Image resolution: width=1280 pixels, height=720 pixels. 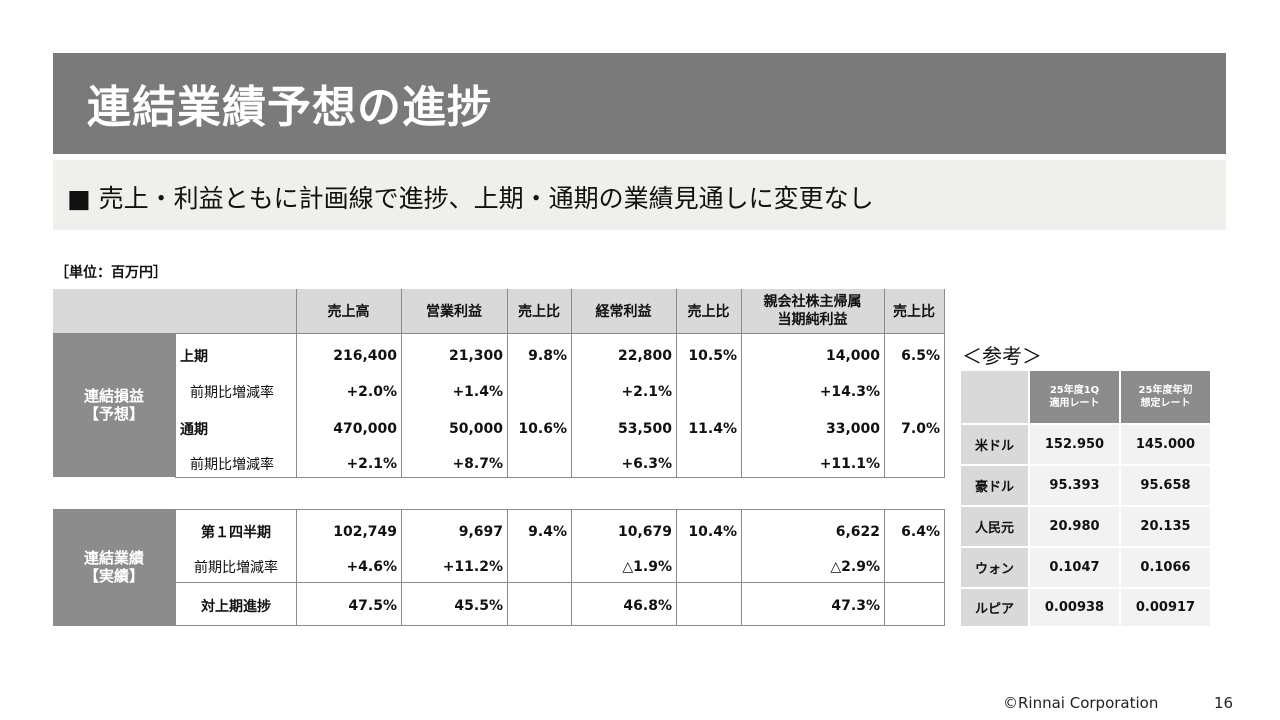 What do you see at coordinates (372, 606) in the screenshot?
I see `progress-sales: 47.5%` at bounding box center [372, 606].